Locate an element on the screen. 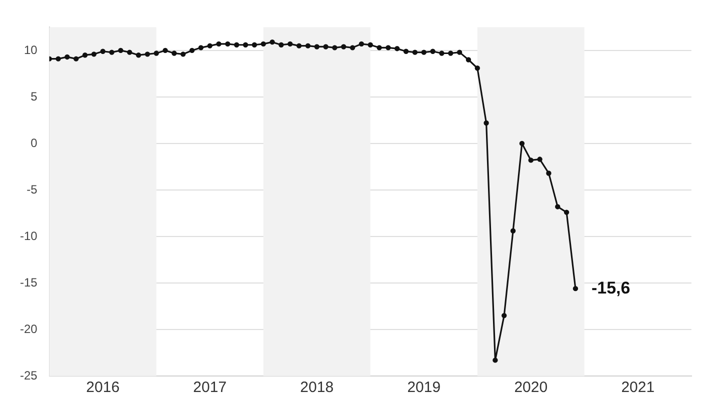  annotation: -15,6 is located at coordinates (610, 288).